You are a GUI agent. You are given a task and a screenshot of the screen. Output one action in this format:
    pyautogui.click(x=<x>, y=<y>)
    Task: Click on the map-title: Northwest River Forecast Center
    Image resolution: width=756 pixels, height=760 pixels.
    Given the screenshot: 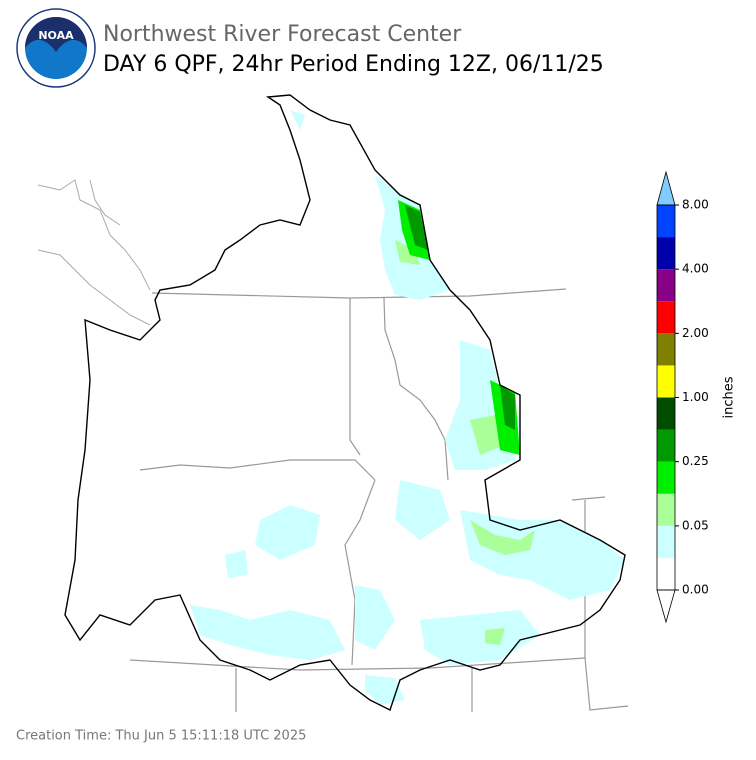 What is the action you would take?
    pyautogui.click(x=282, y=34)
    